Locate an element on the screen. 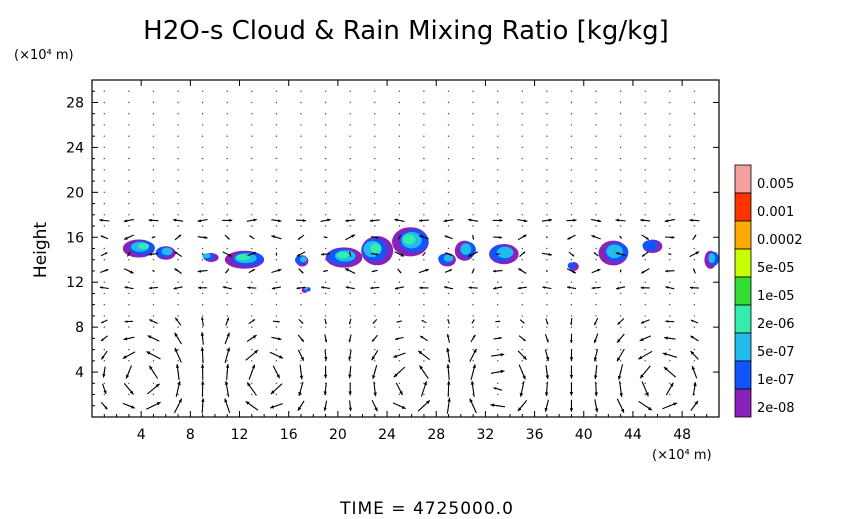 Image resolution: width=854 pixels, height=519 pixels. cloud-contour-level is located at coordinates (571, 266).